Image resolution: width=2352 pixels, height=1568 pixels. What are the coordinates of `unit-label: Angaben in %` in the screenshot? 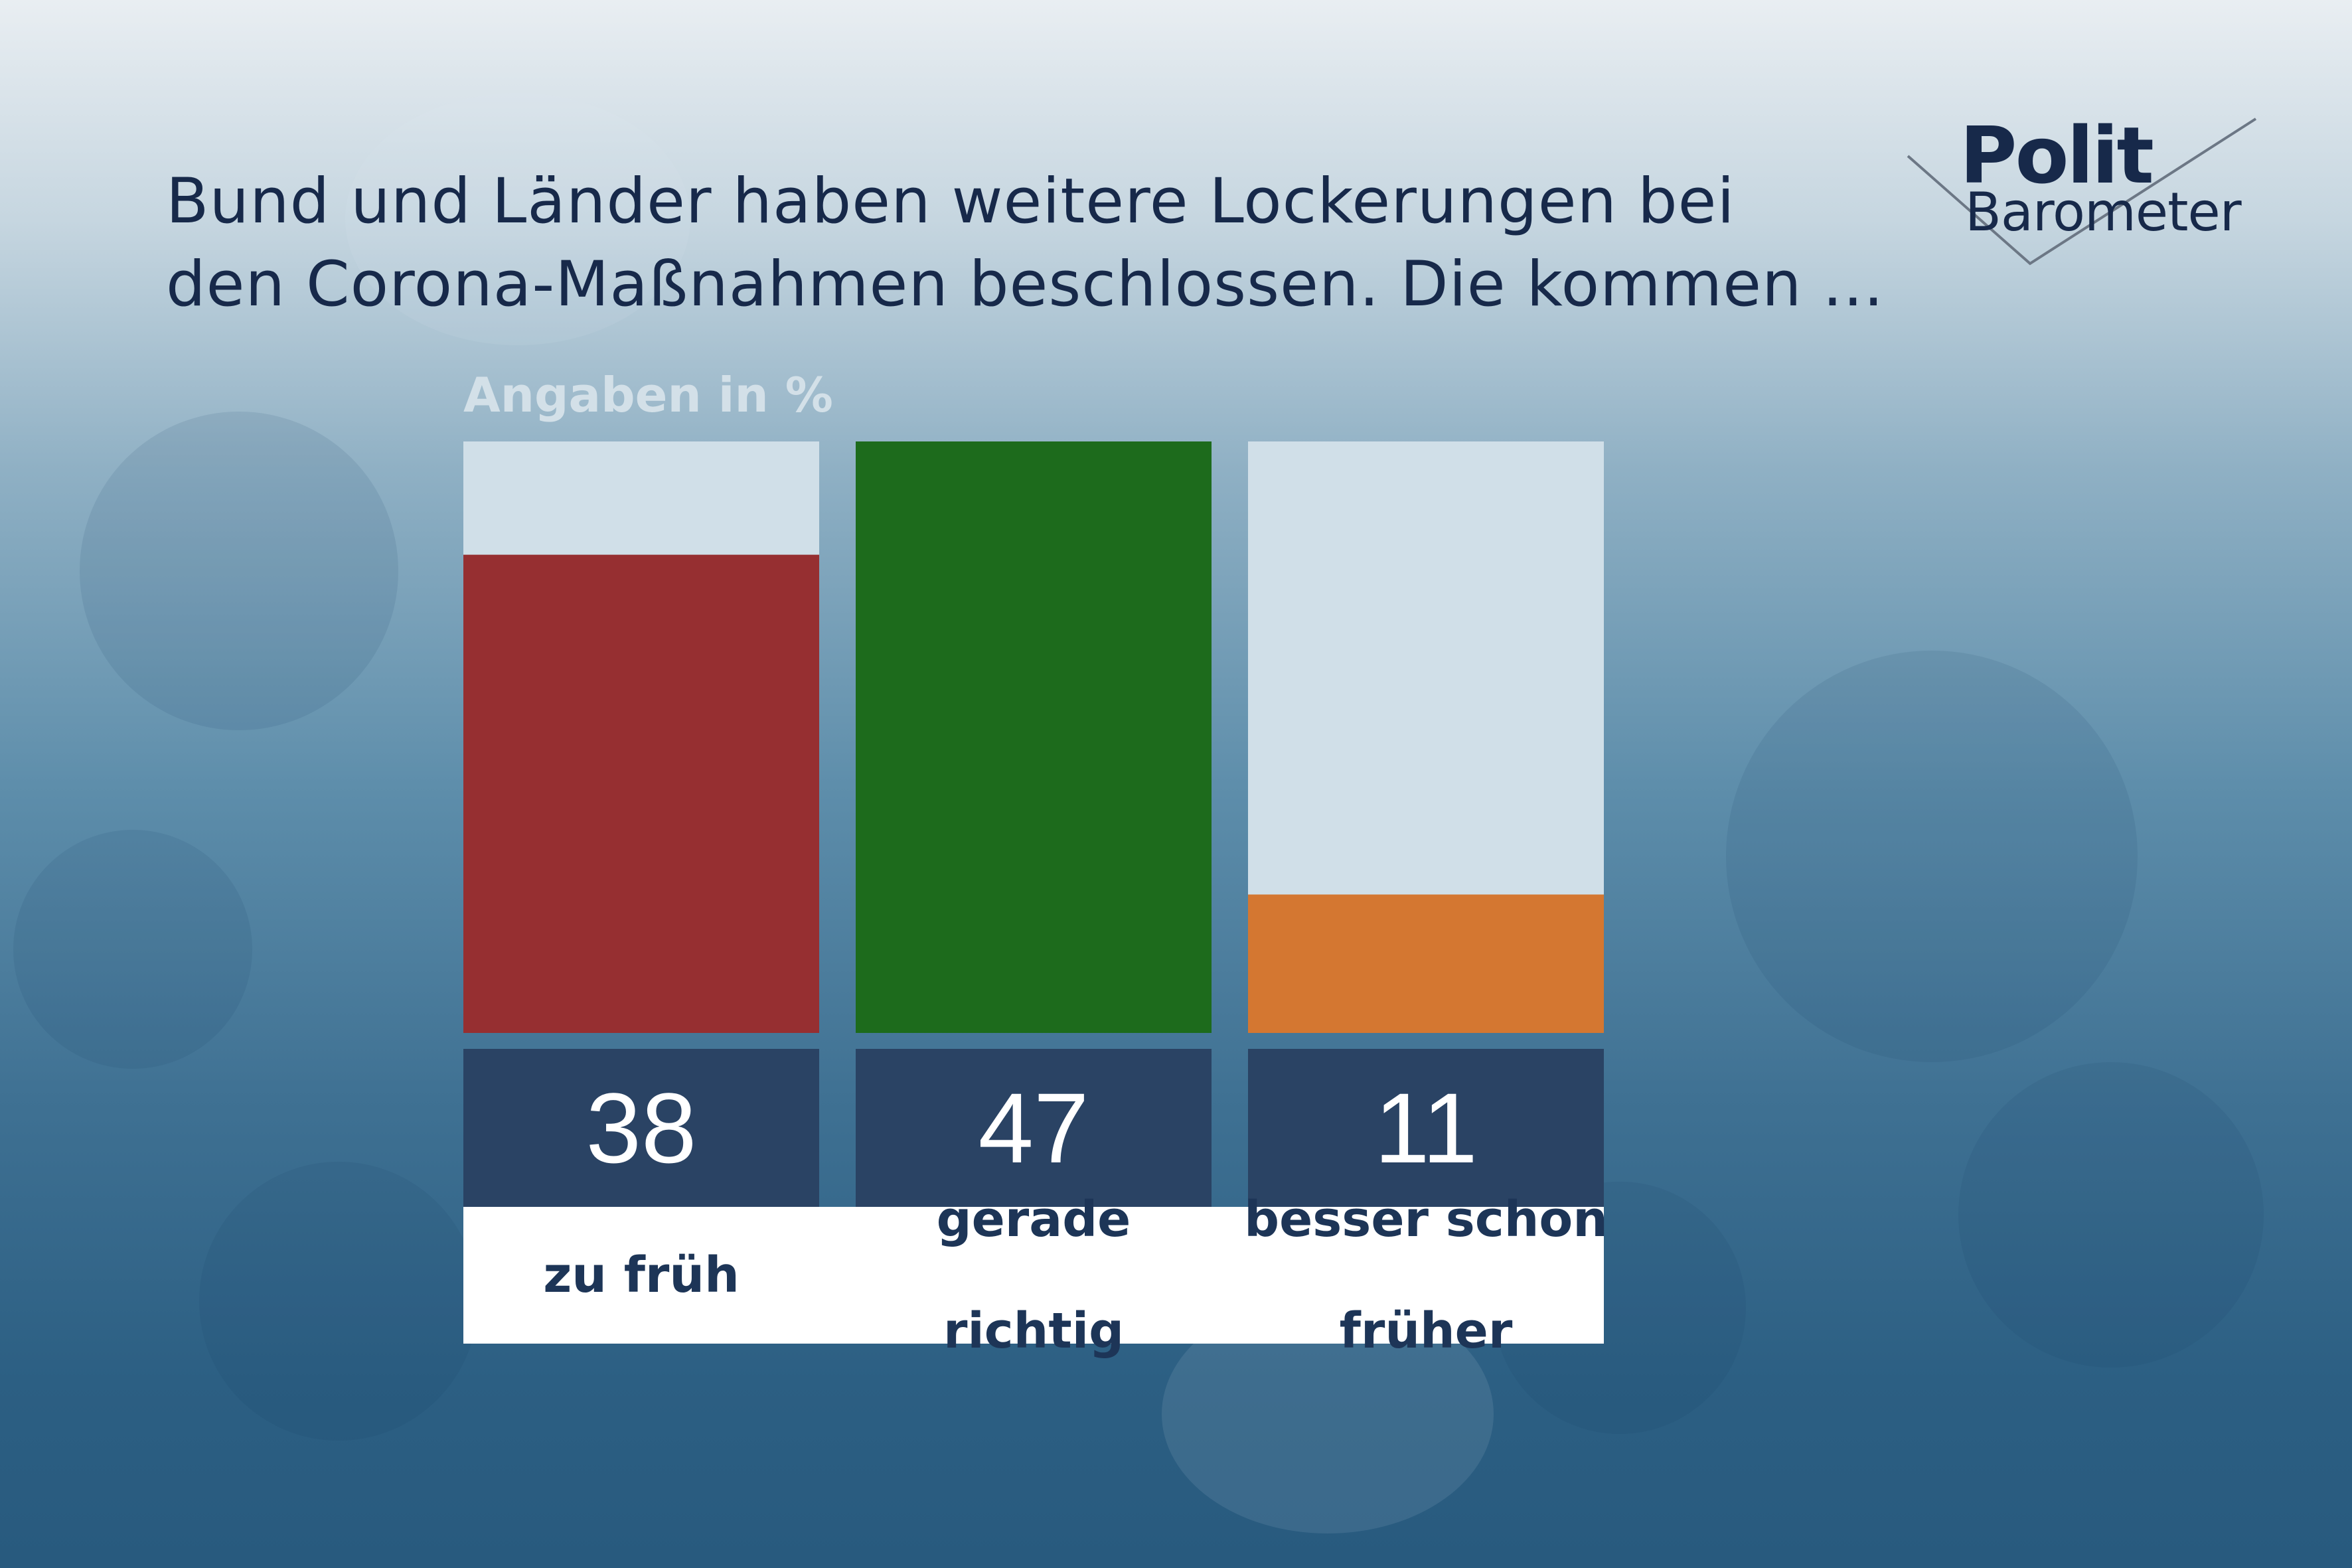 It's located at (648, 395).